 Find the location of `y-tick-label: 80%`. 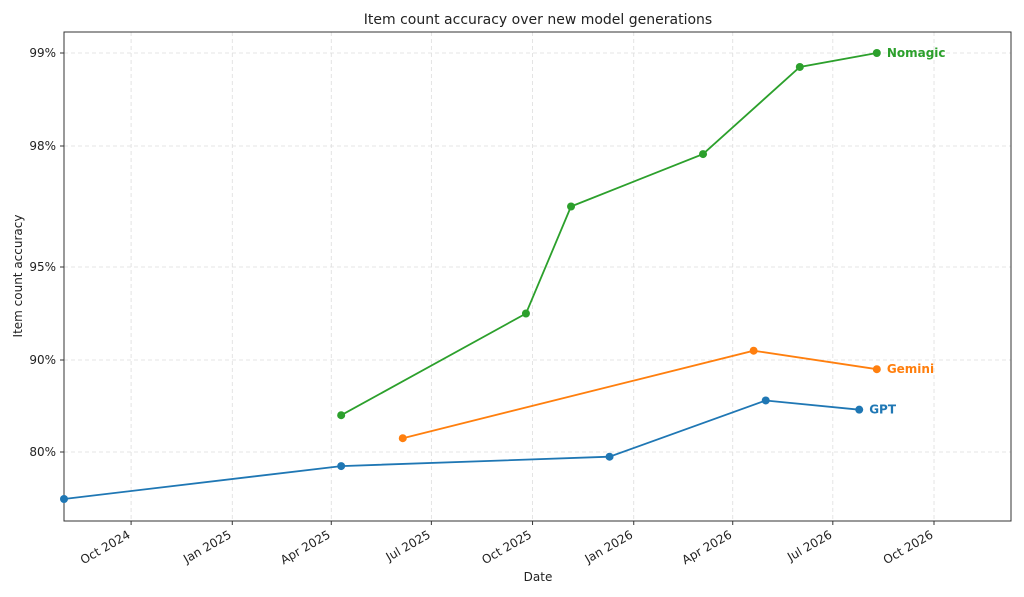

y-tick-label: 80% is located at coordinates (42, 452).